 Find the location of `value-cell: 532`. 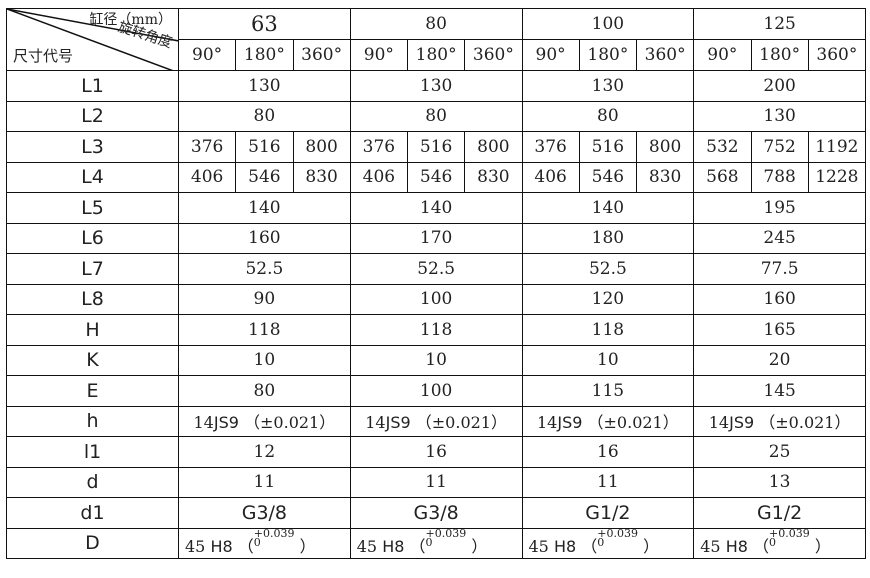

value-cell: 532 is located at coordinates (722, 147).